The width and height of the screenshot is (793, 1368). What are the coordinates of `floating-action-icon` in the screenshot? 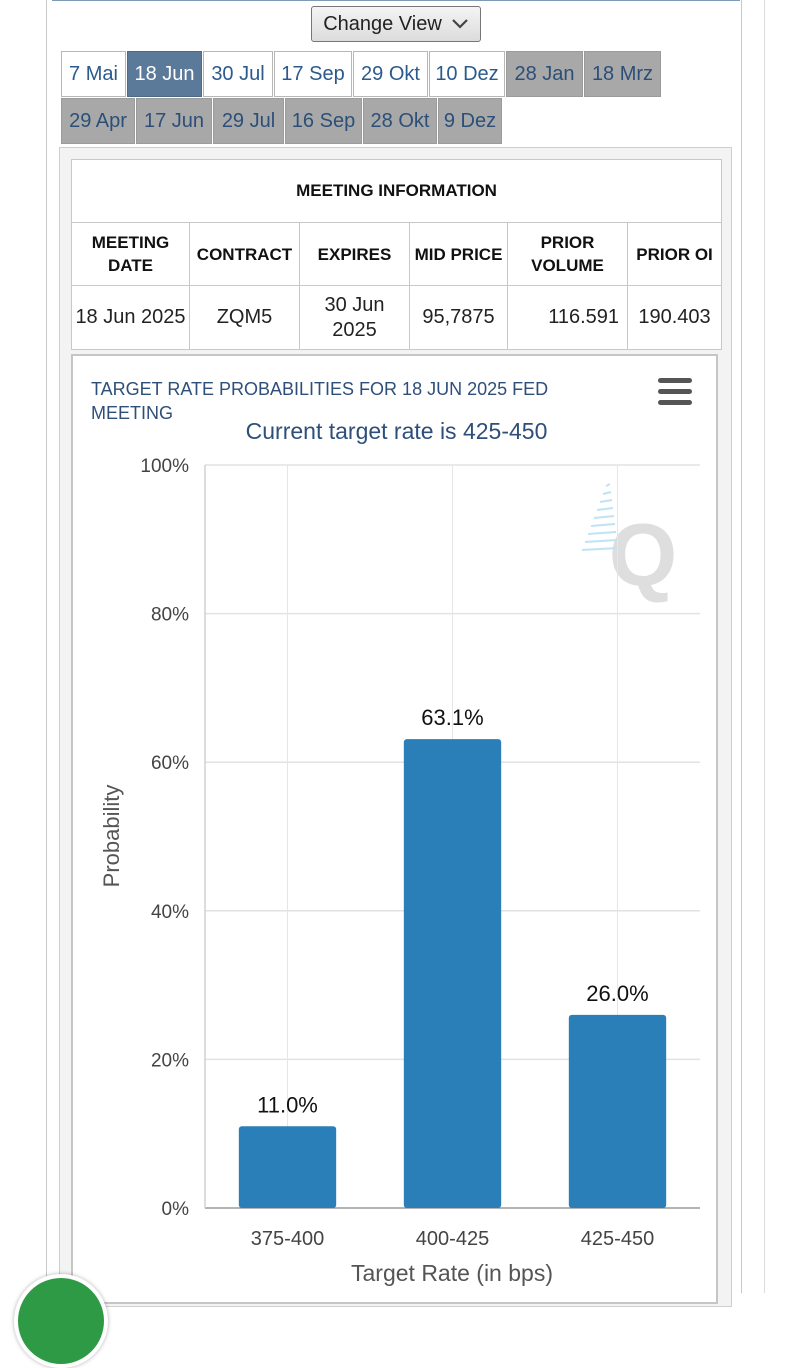 It's located at (61, 1321).